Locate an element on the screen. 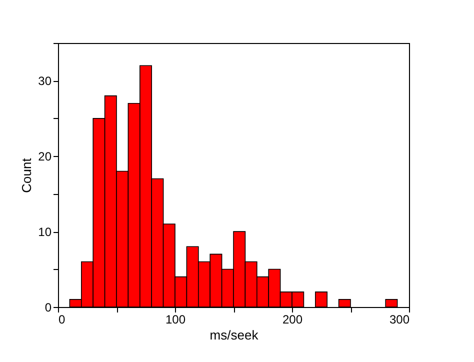 Image resolution: width=474 pixels, height=362 pixels. y-axis-title: Count is located at coordinates (26, 175).